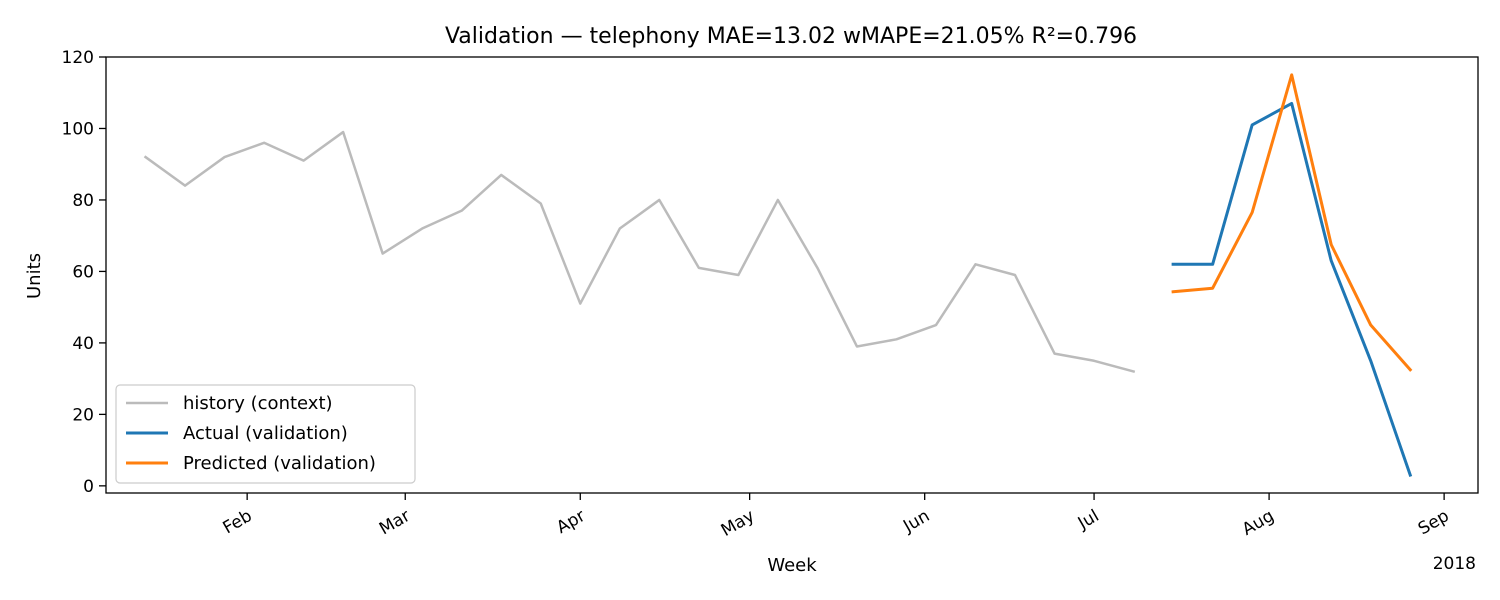  I want to click on y-tick-label: 20, so click(83, 415).